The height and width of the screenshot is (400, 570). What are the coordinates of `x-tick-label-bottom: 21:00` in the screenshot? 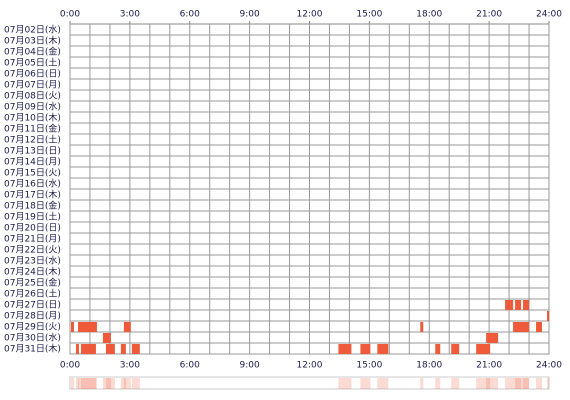 It's located at (489, 366).